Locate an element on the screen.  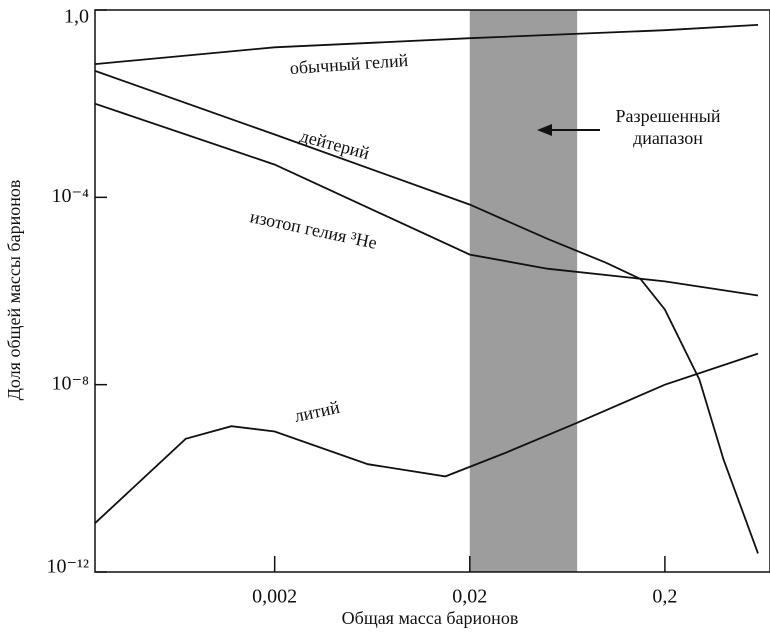
curve-label: изотоп гелия ³He is located at coordinates (313, 229).